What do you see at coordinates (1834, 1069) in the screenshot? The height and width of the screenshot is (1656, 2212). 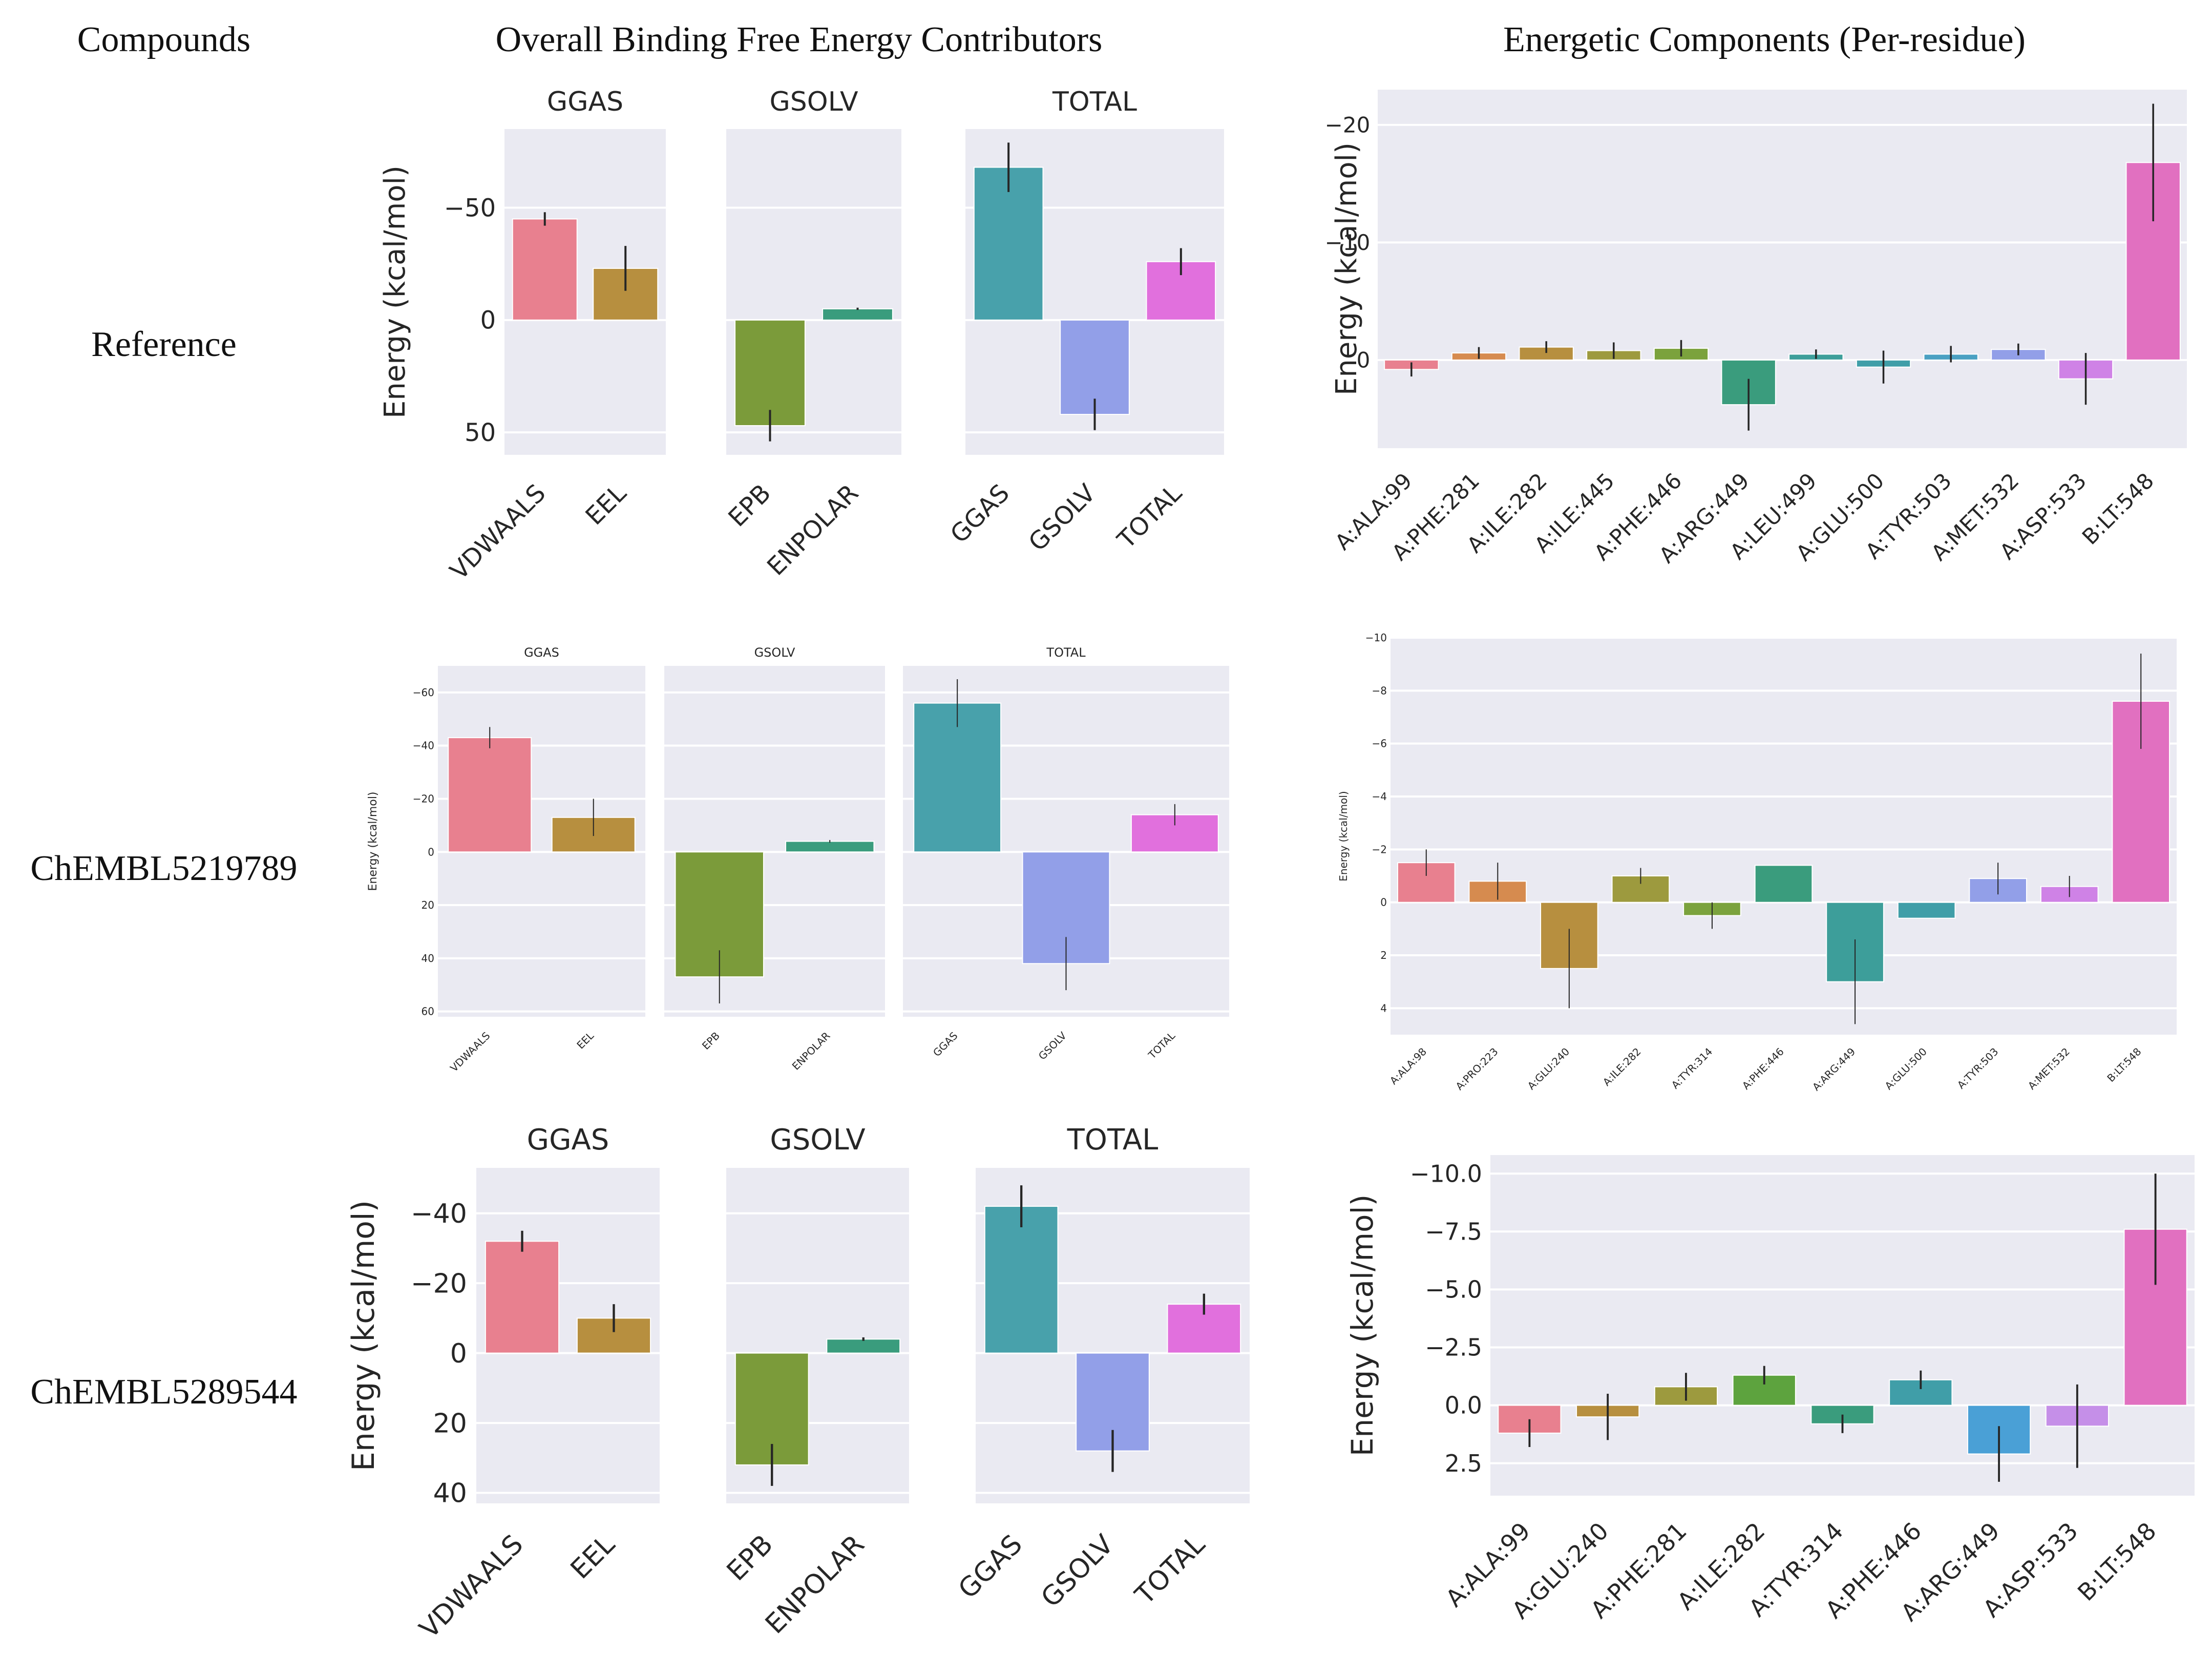 I see `chembl5219789-residue-xtick-a-arg-449: A:ARG:449` at bounding box center [1834, 1069].